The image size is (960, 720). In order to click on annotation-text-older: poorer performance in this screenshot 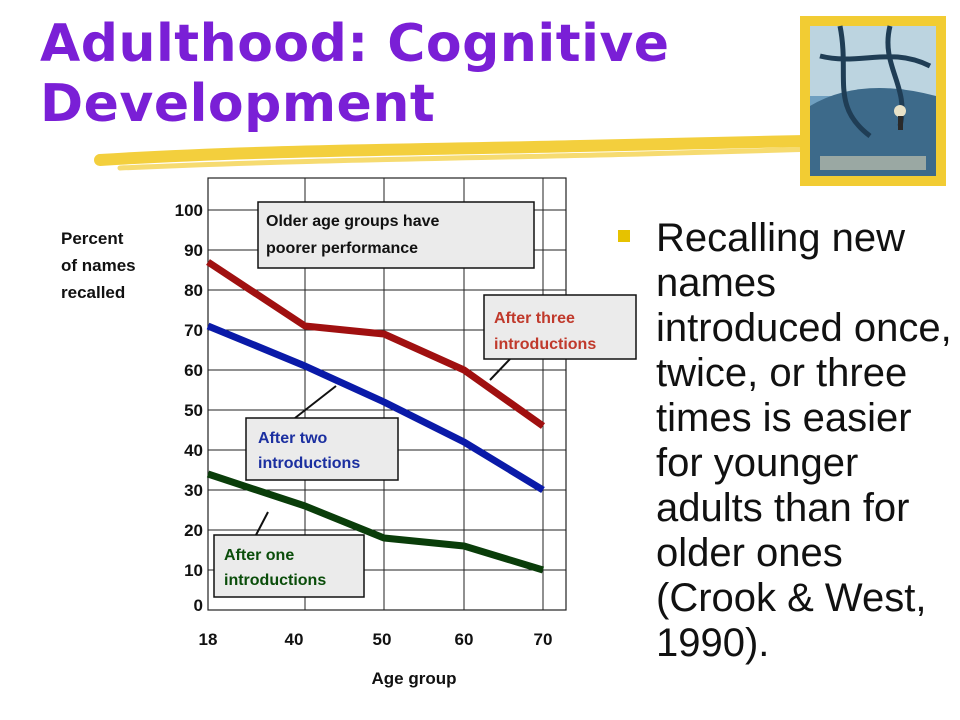, I will do `click(342, 248)`.